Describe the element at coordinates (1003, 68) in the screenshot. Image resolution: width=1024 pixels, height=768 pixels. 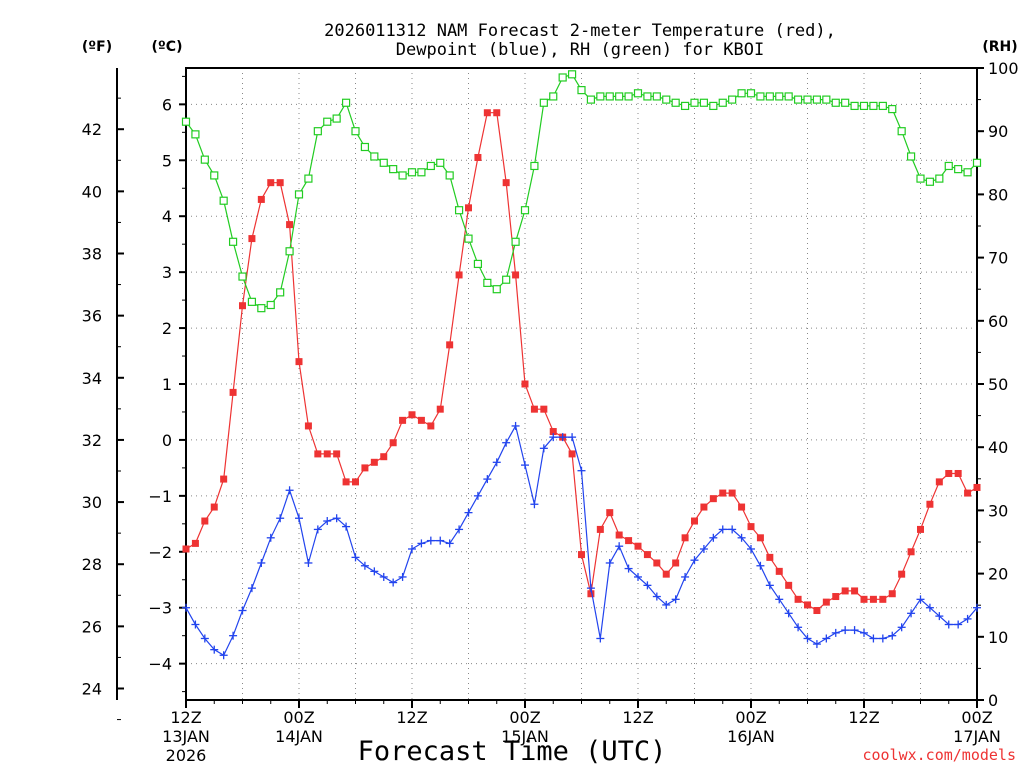
I see `rh-tick-label: 100` at that location.